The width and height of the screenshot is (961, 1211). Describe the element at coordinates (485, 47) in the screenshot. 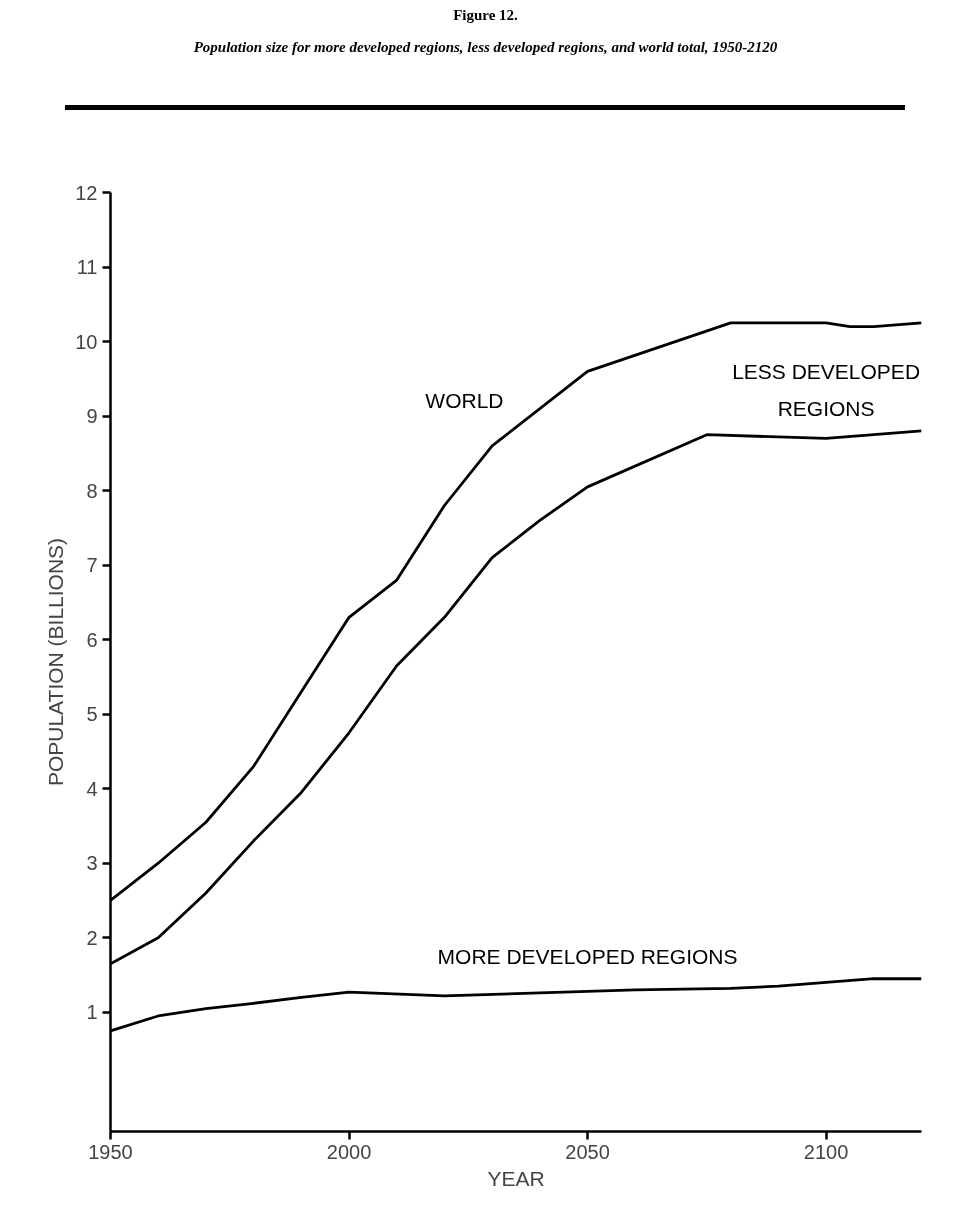

I see `chart-subtitle: Population size for more developed regions, less developed regions, and world total, 1950-2120` at that location.